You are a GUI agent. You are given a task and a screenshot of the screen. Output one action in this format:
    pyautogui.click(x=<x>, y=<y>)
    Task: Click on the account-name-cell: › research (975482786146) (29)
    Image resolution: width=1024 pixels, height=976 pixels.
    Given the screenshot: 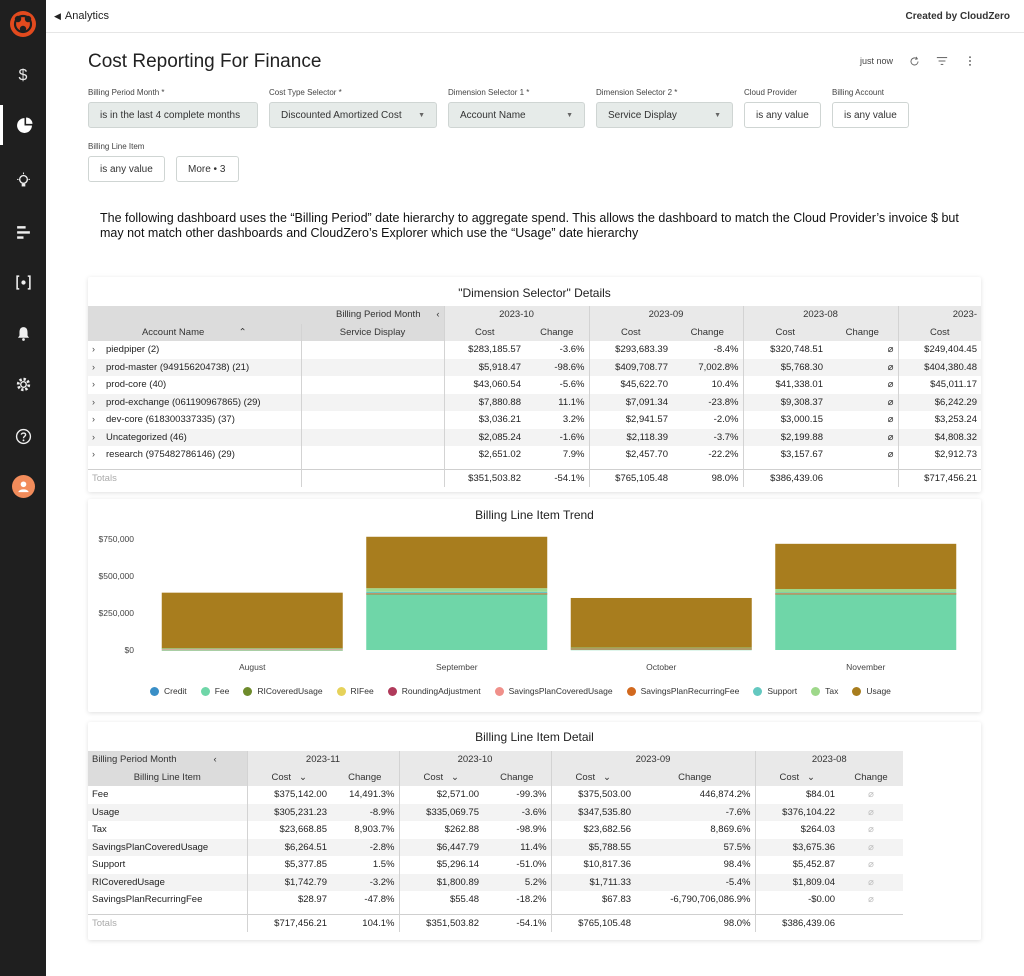 What is the action you would take?
    pyautogui.click(x=163, y=455)
    